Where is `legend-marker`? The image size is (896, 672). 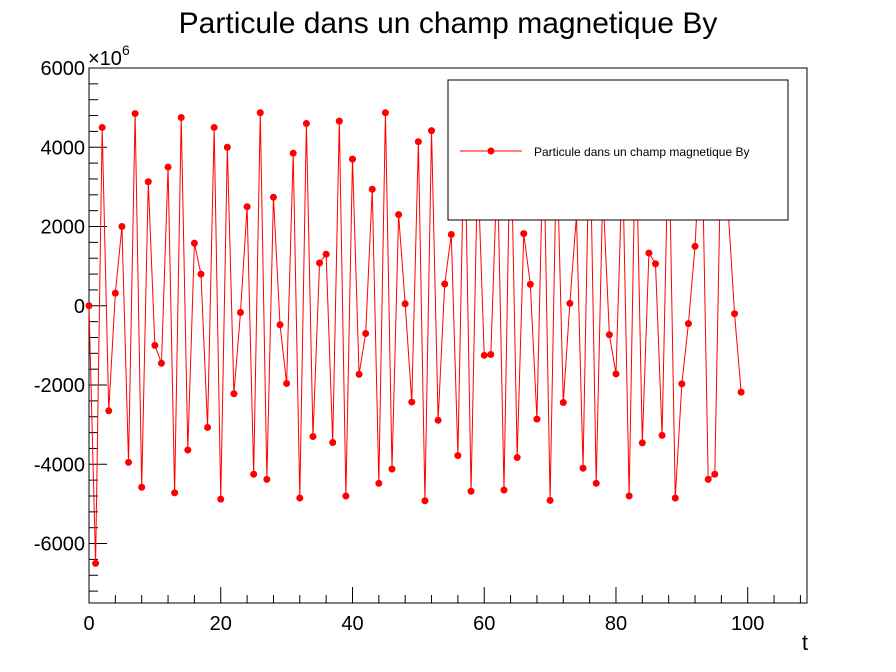 legend-marker is located at coordinates (491, 151).